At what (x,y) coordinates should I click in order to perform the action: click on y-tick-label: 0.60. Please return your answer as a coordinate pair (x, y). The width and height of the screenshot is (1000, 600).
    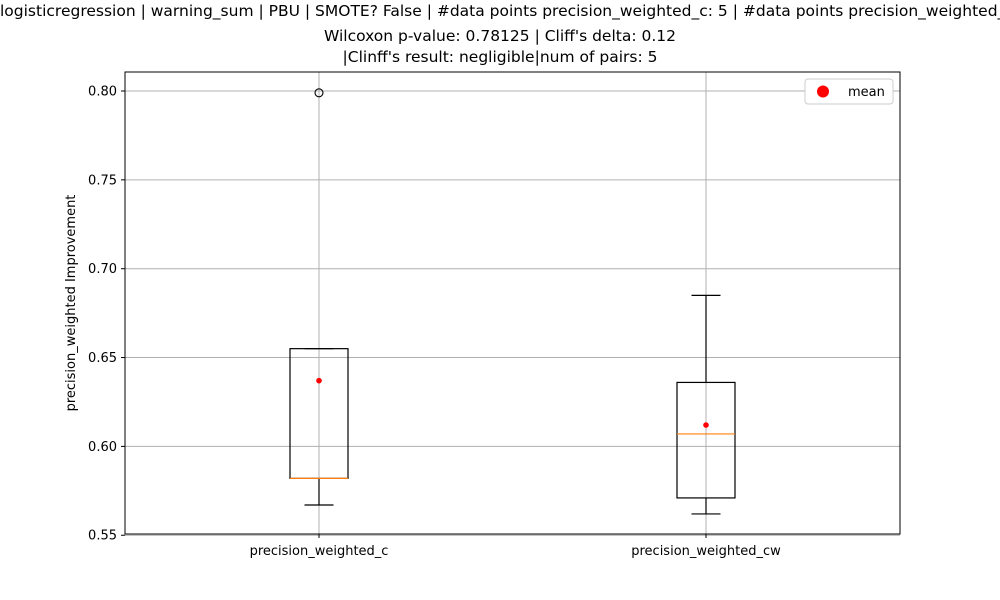
    Looking at the image, I should click on (102, 447).